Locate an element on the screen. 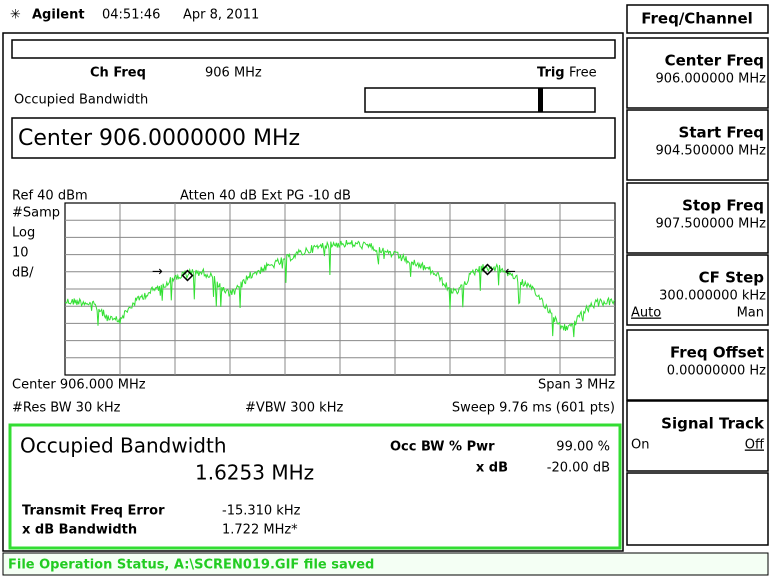 This screenshot has width=770, height=582. ref-level: Ref 40 dBm is located at coordinates (50, 196).